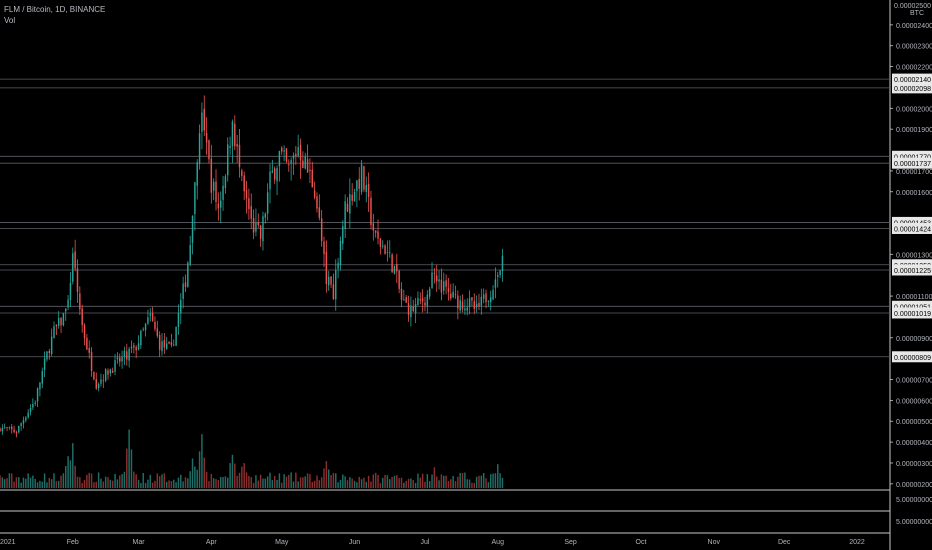  Describe the element at coordinates (914, 464) in the screenshot. I see `y-tick-label: 0.00000300` at that location.